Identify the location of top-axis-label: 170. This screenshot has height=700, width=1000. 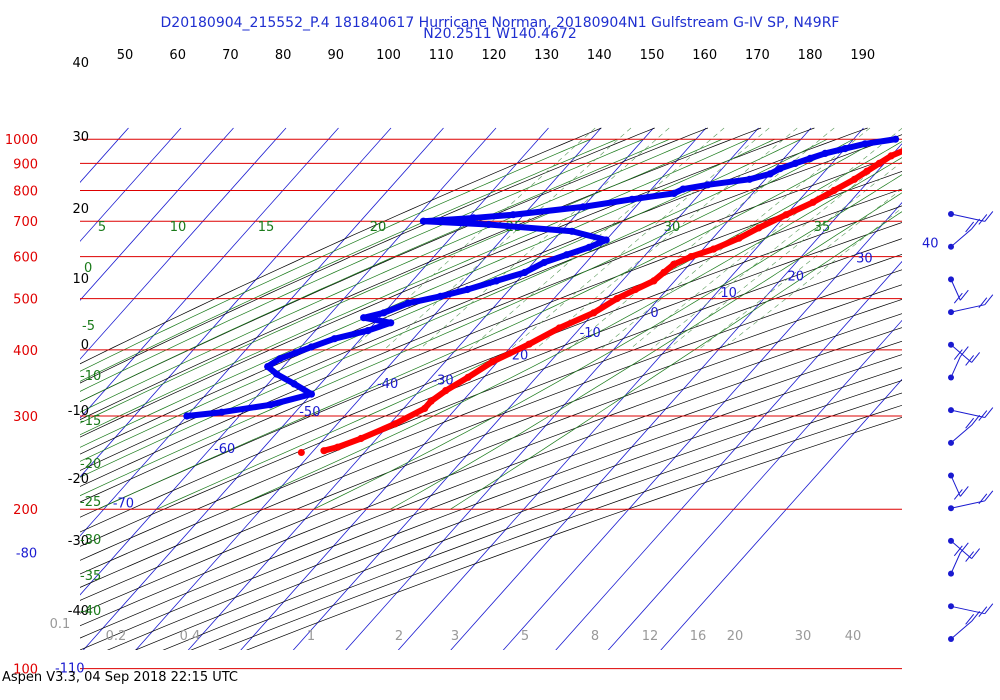
(757, 55).